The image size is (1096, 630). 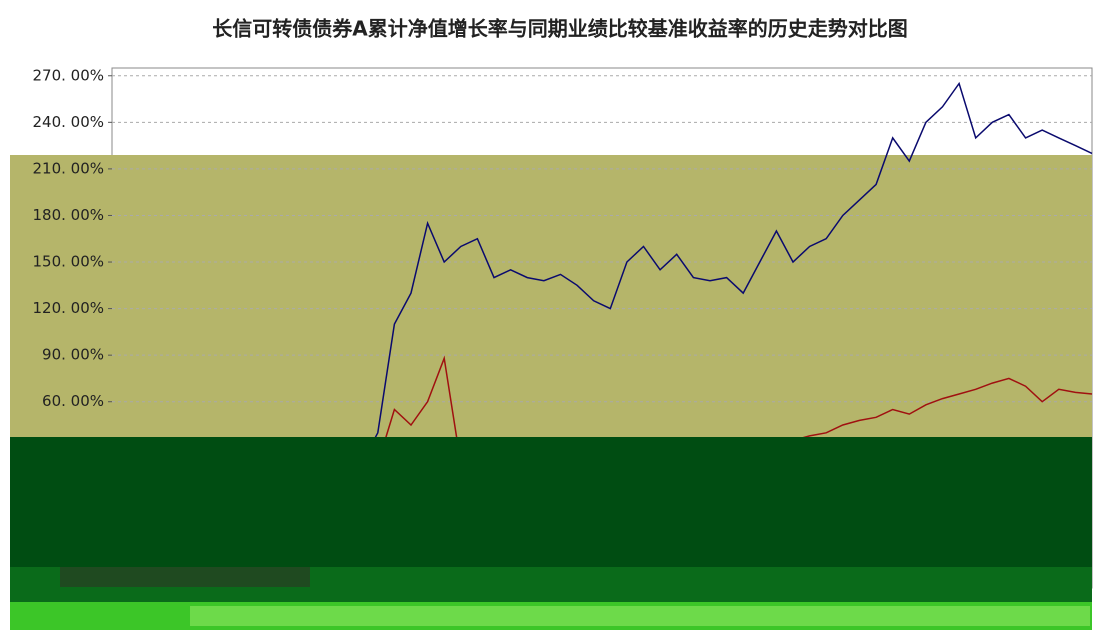 I want to click on y-tick-label: 180. 00%, so click(x=68, y=215).